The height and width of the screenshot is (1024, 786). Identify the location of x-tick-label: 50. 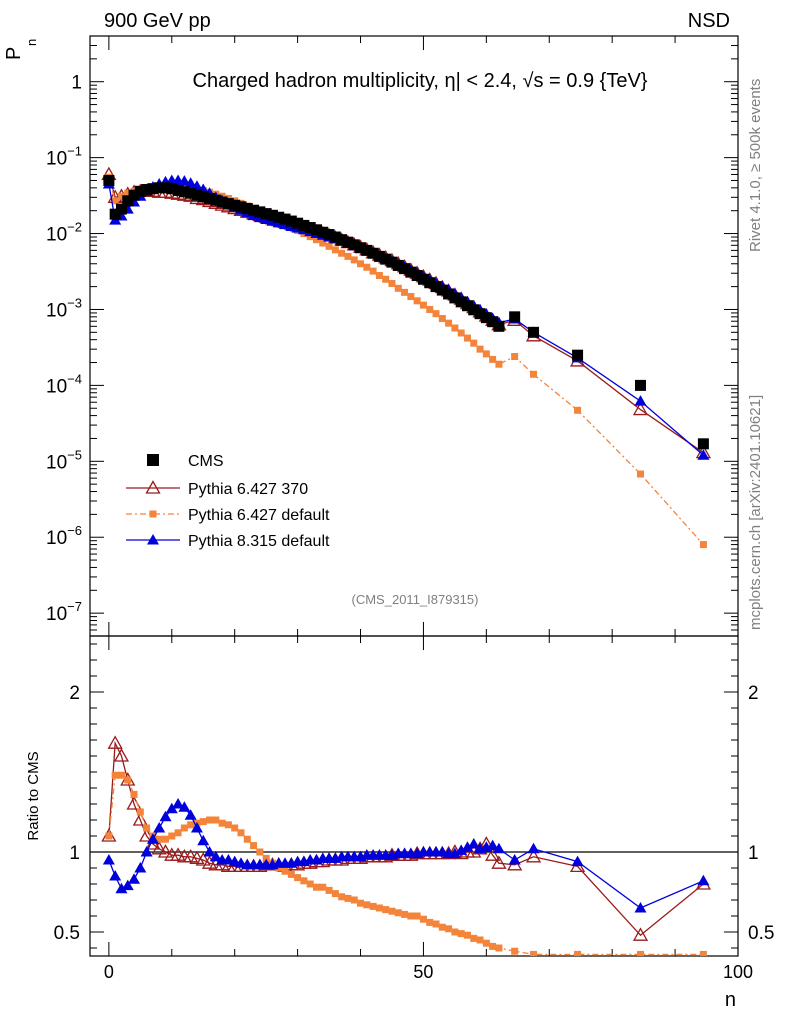
(423, 972).